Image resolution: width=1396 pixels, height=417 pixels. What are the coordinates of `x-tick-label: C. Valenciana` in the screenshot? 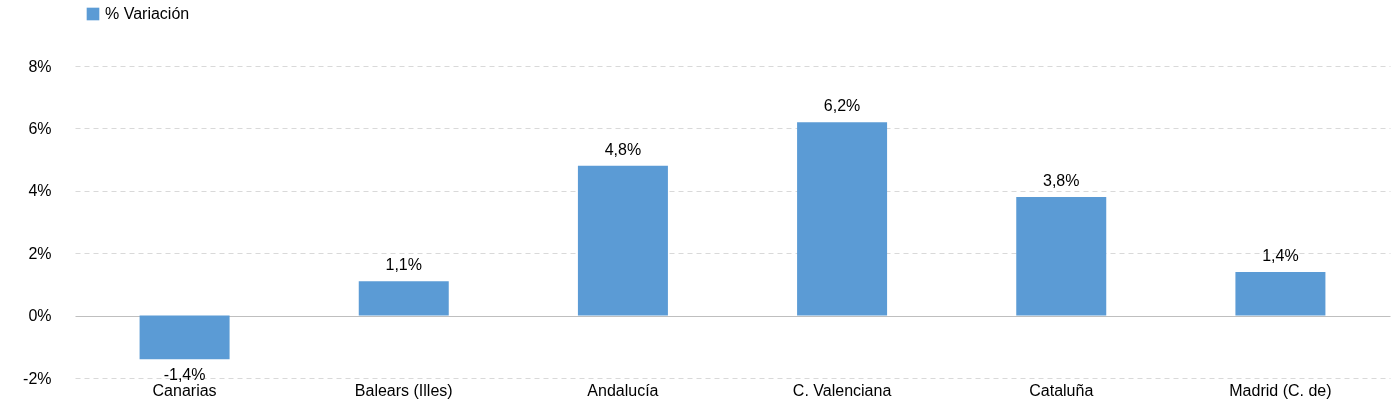 It's located at (842, 390).